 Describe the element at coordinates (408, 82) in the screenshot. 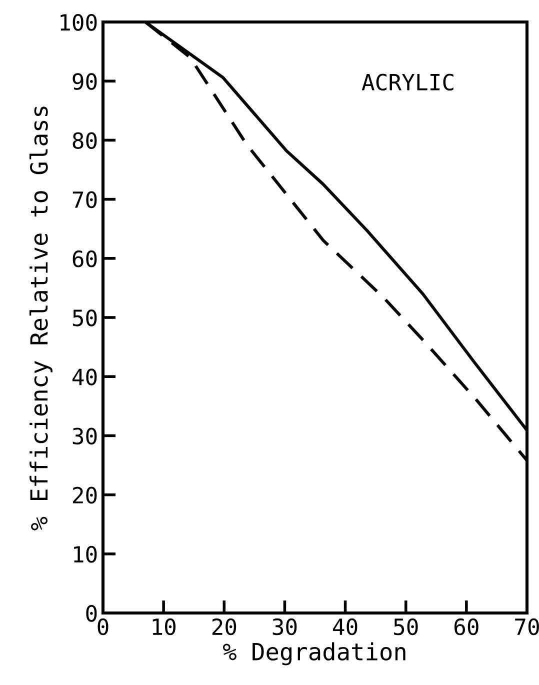

I see `annotation: ACRYLIC` at that location.